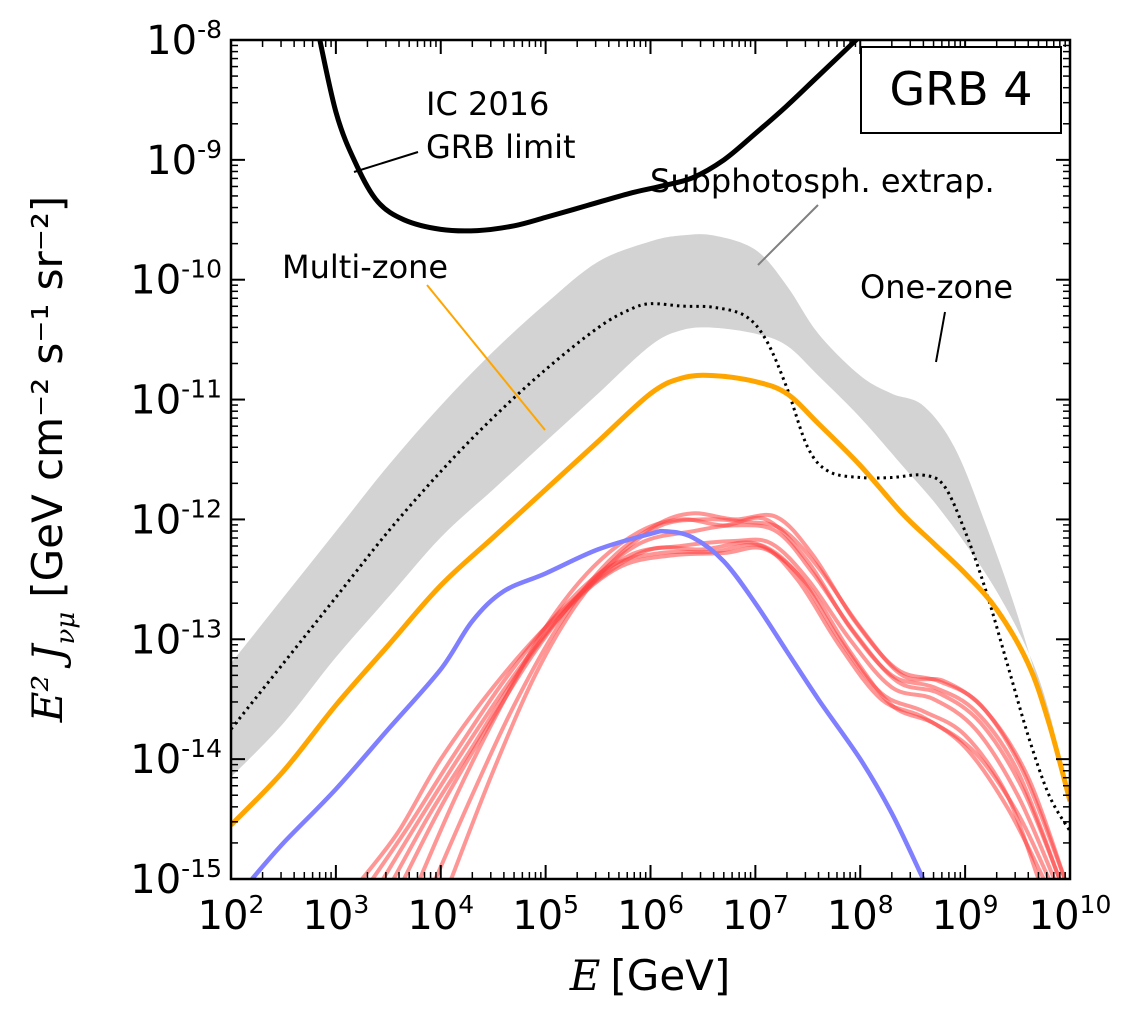 This screenshot has width=1144, height=1014. I want to click on y-axis-symbol: E² J, so click(47, 682).